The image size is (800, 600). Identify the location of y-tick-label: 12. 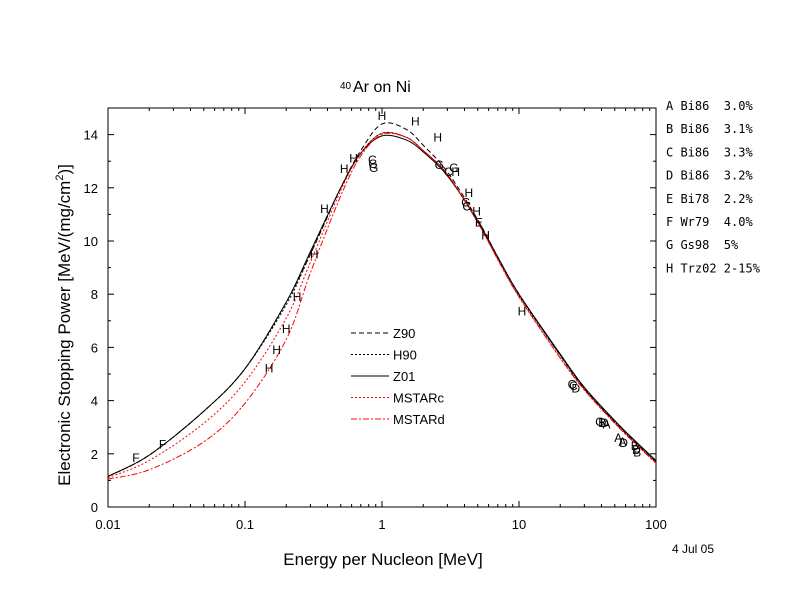
(91, 188).